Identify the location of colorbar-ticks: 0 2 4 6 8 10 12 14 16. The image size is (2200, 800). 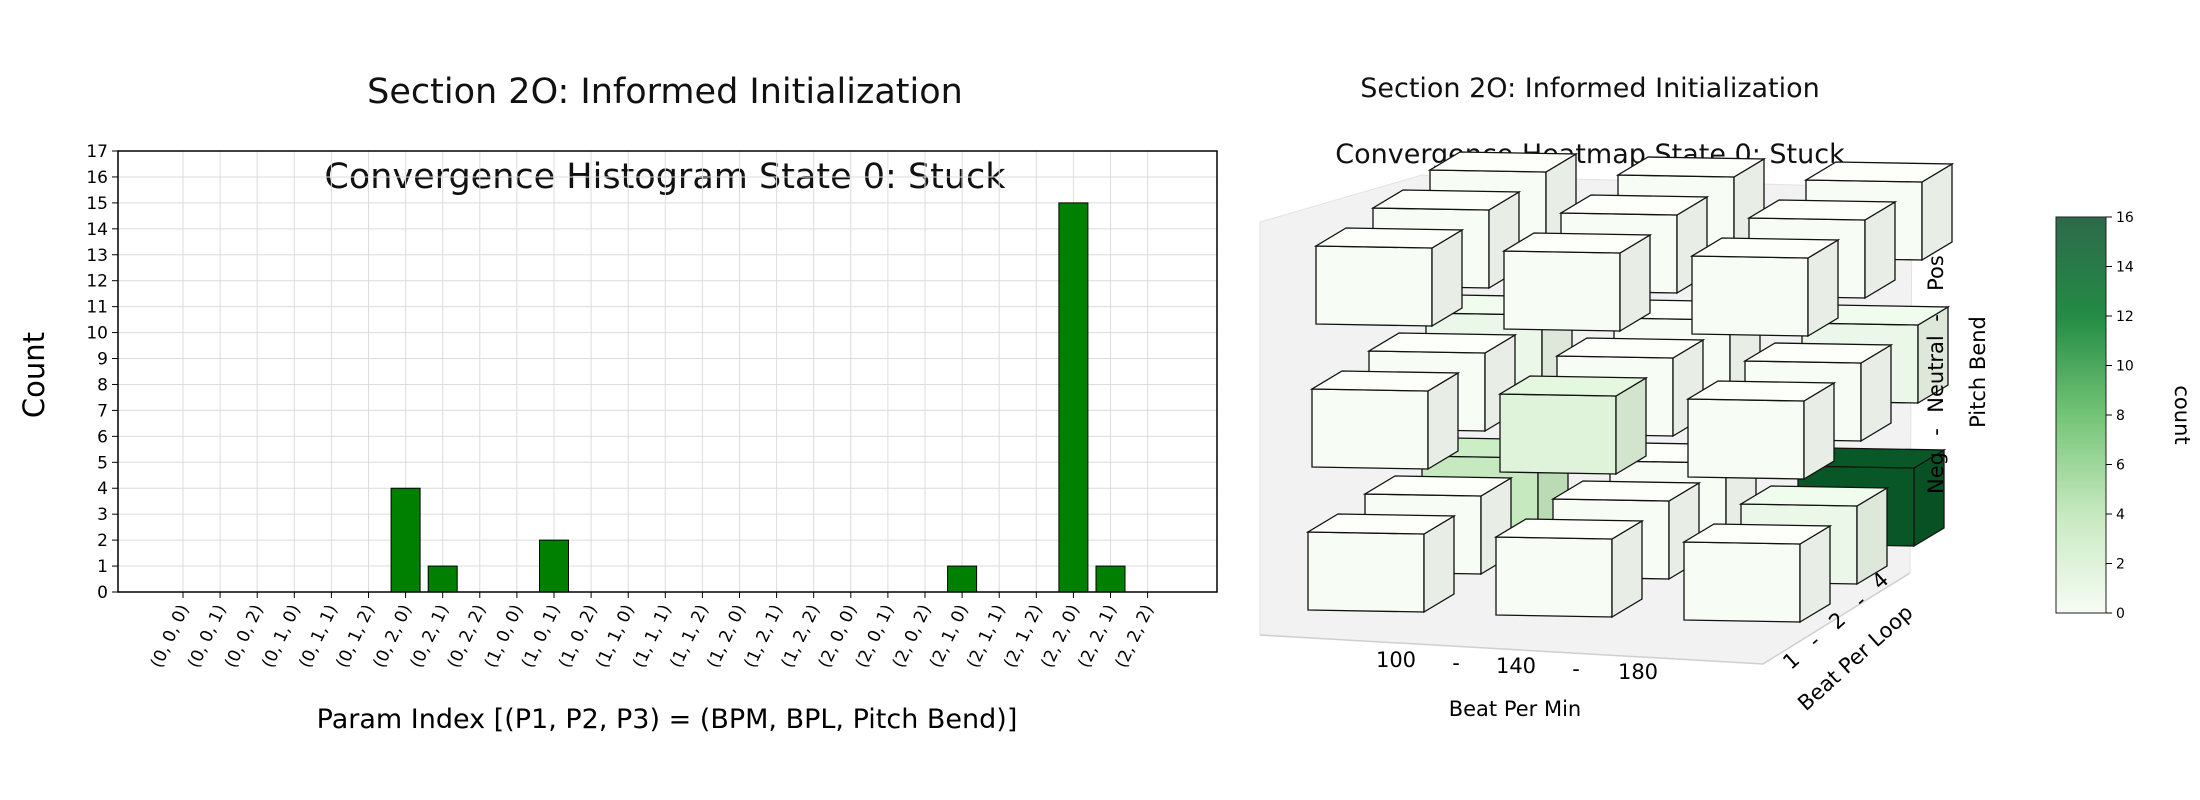
(2120, 416).